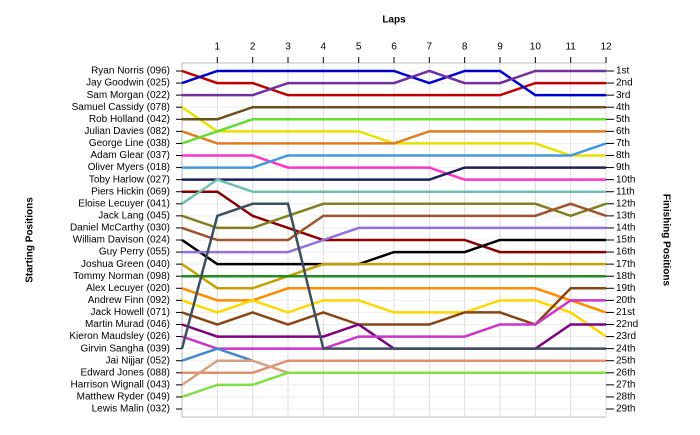 The width and height of the screenshot is (700, 435). I want to click on driver-name: Joshua Green (040), so click(125, 264).